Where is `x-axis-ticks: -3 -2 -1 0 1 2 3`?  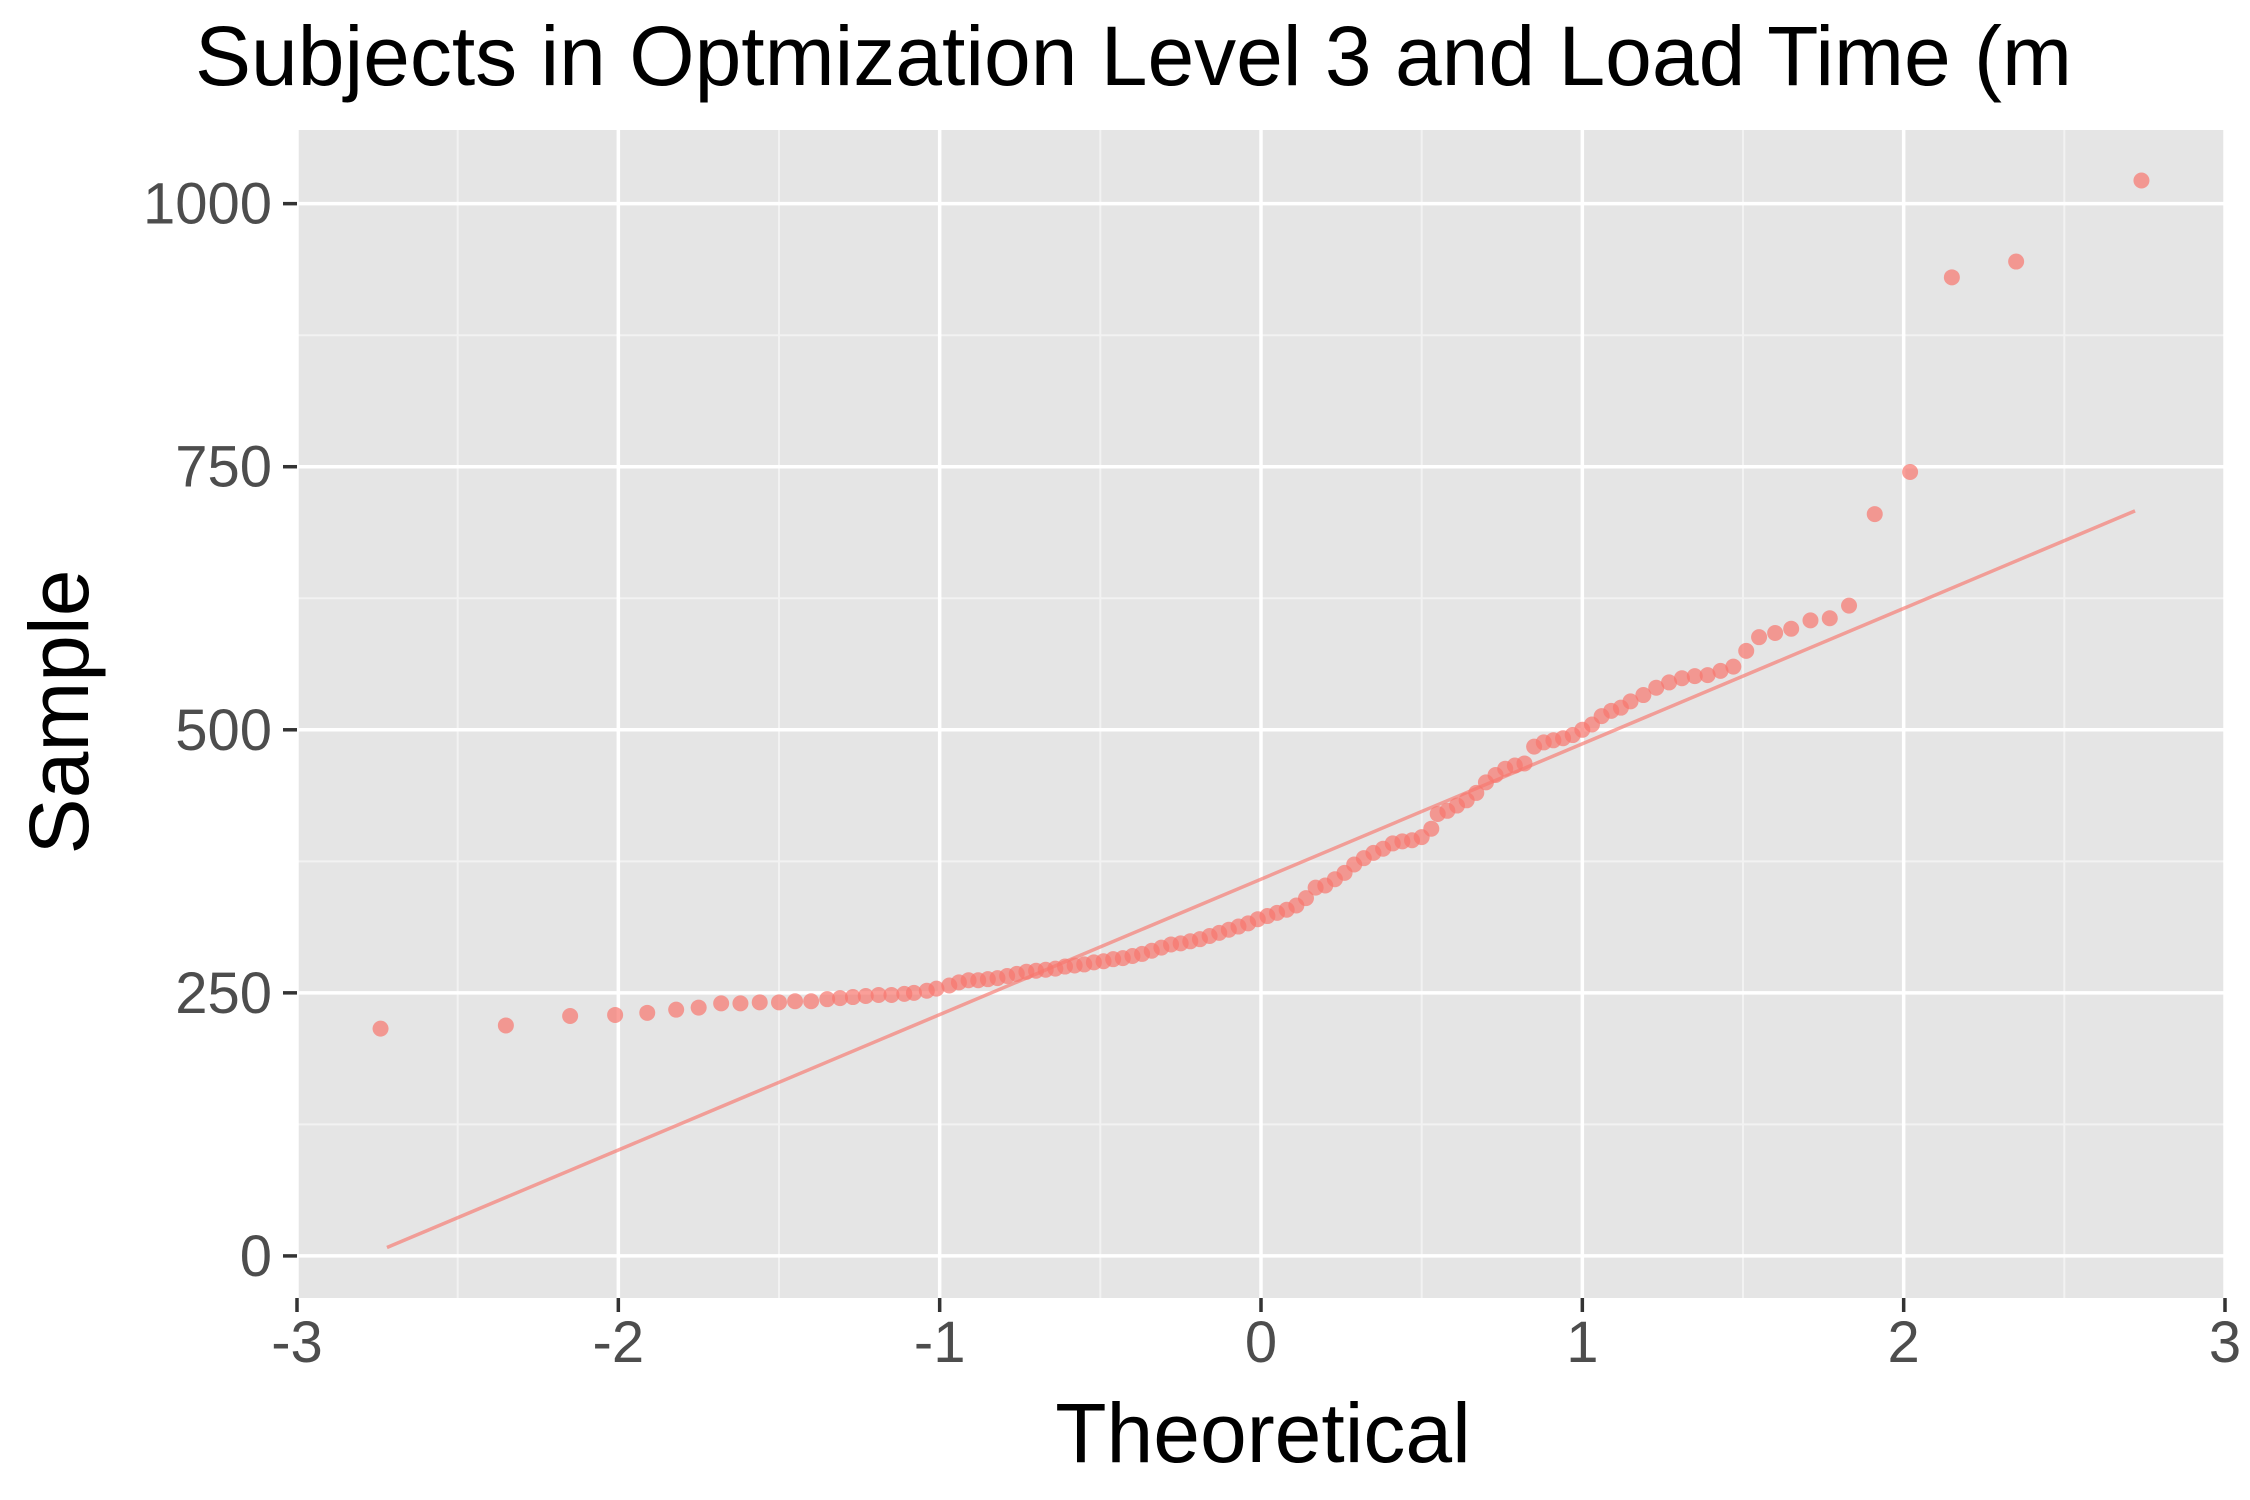
x-axis-ticks: -3 -2 -1 0 1 2 3 is located at coordinates (1256, 1336).